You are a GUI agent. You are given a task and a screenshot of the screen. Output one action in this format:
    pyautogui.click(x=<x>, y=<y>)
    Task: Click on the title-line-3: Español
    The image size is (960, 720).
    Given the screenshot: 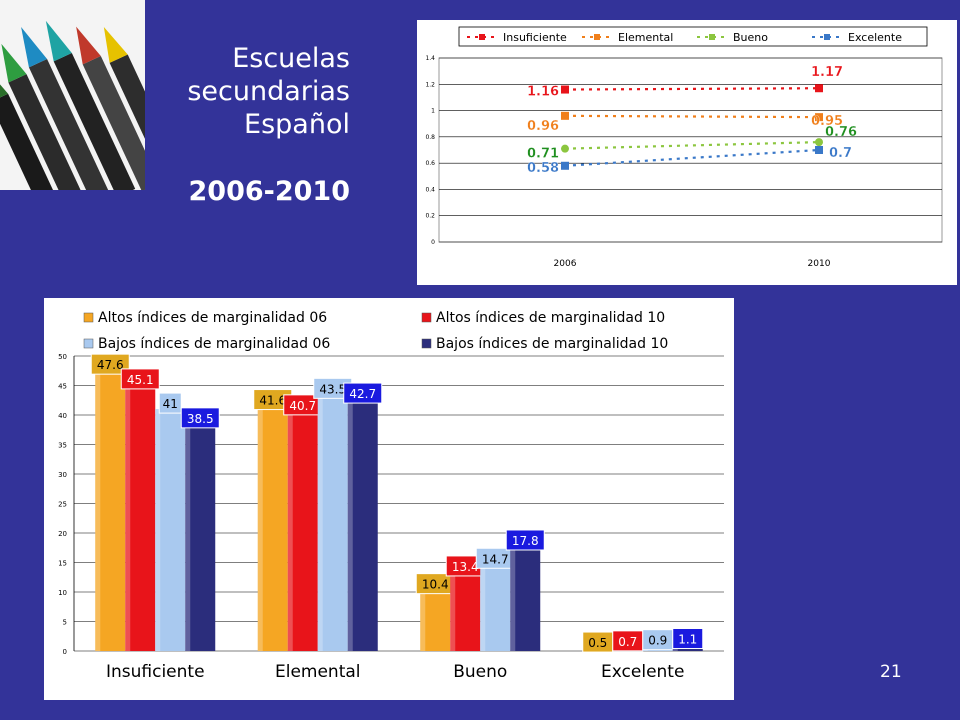 What is the action you would take?
    pyautogui.click(x=297, y=124)
    